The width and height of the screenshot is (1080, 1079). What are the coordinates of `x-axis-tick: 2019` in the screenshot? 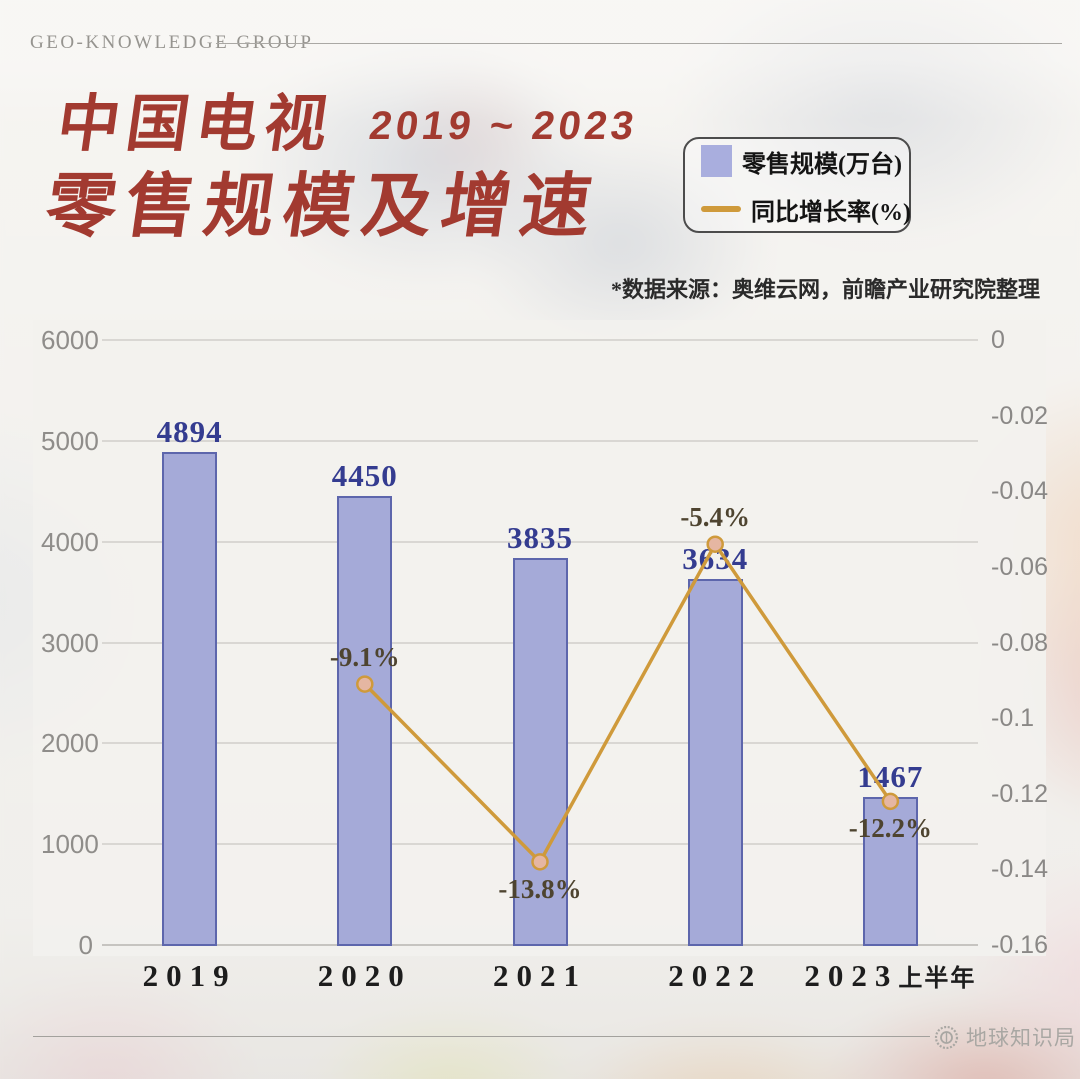 It's located at (189, 975).